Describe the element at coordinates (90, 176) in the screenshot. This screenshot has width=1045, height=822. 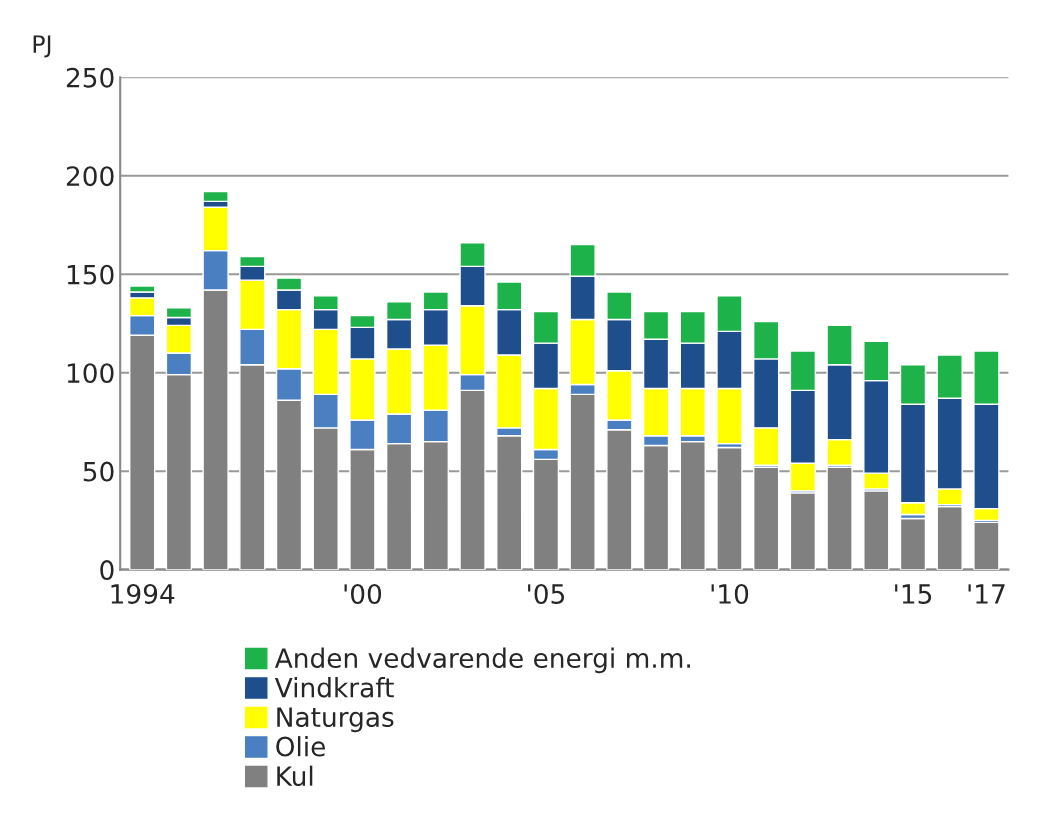
I see `y-tick-label: 200` at that location.